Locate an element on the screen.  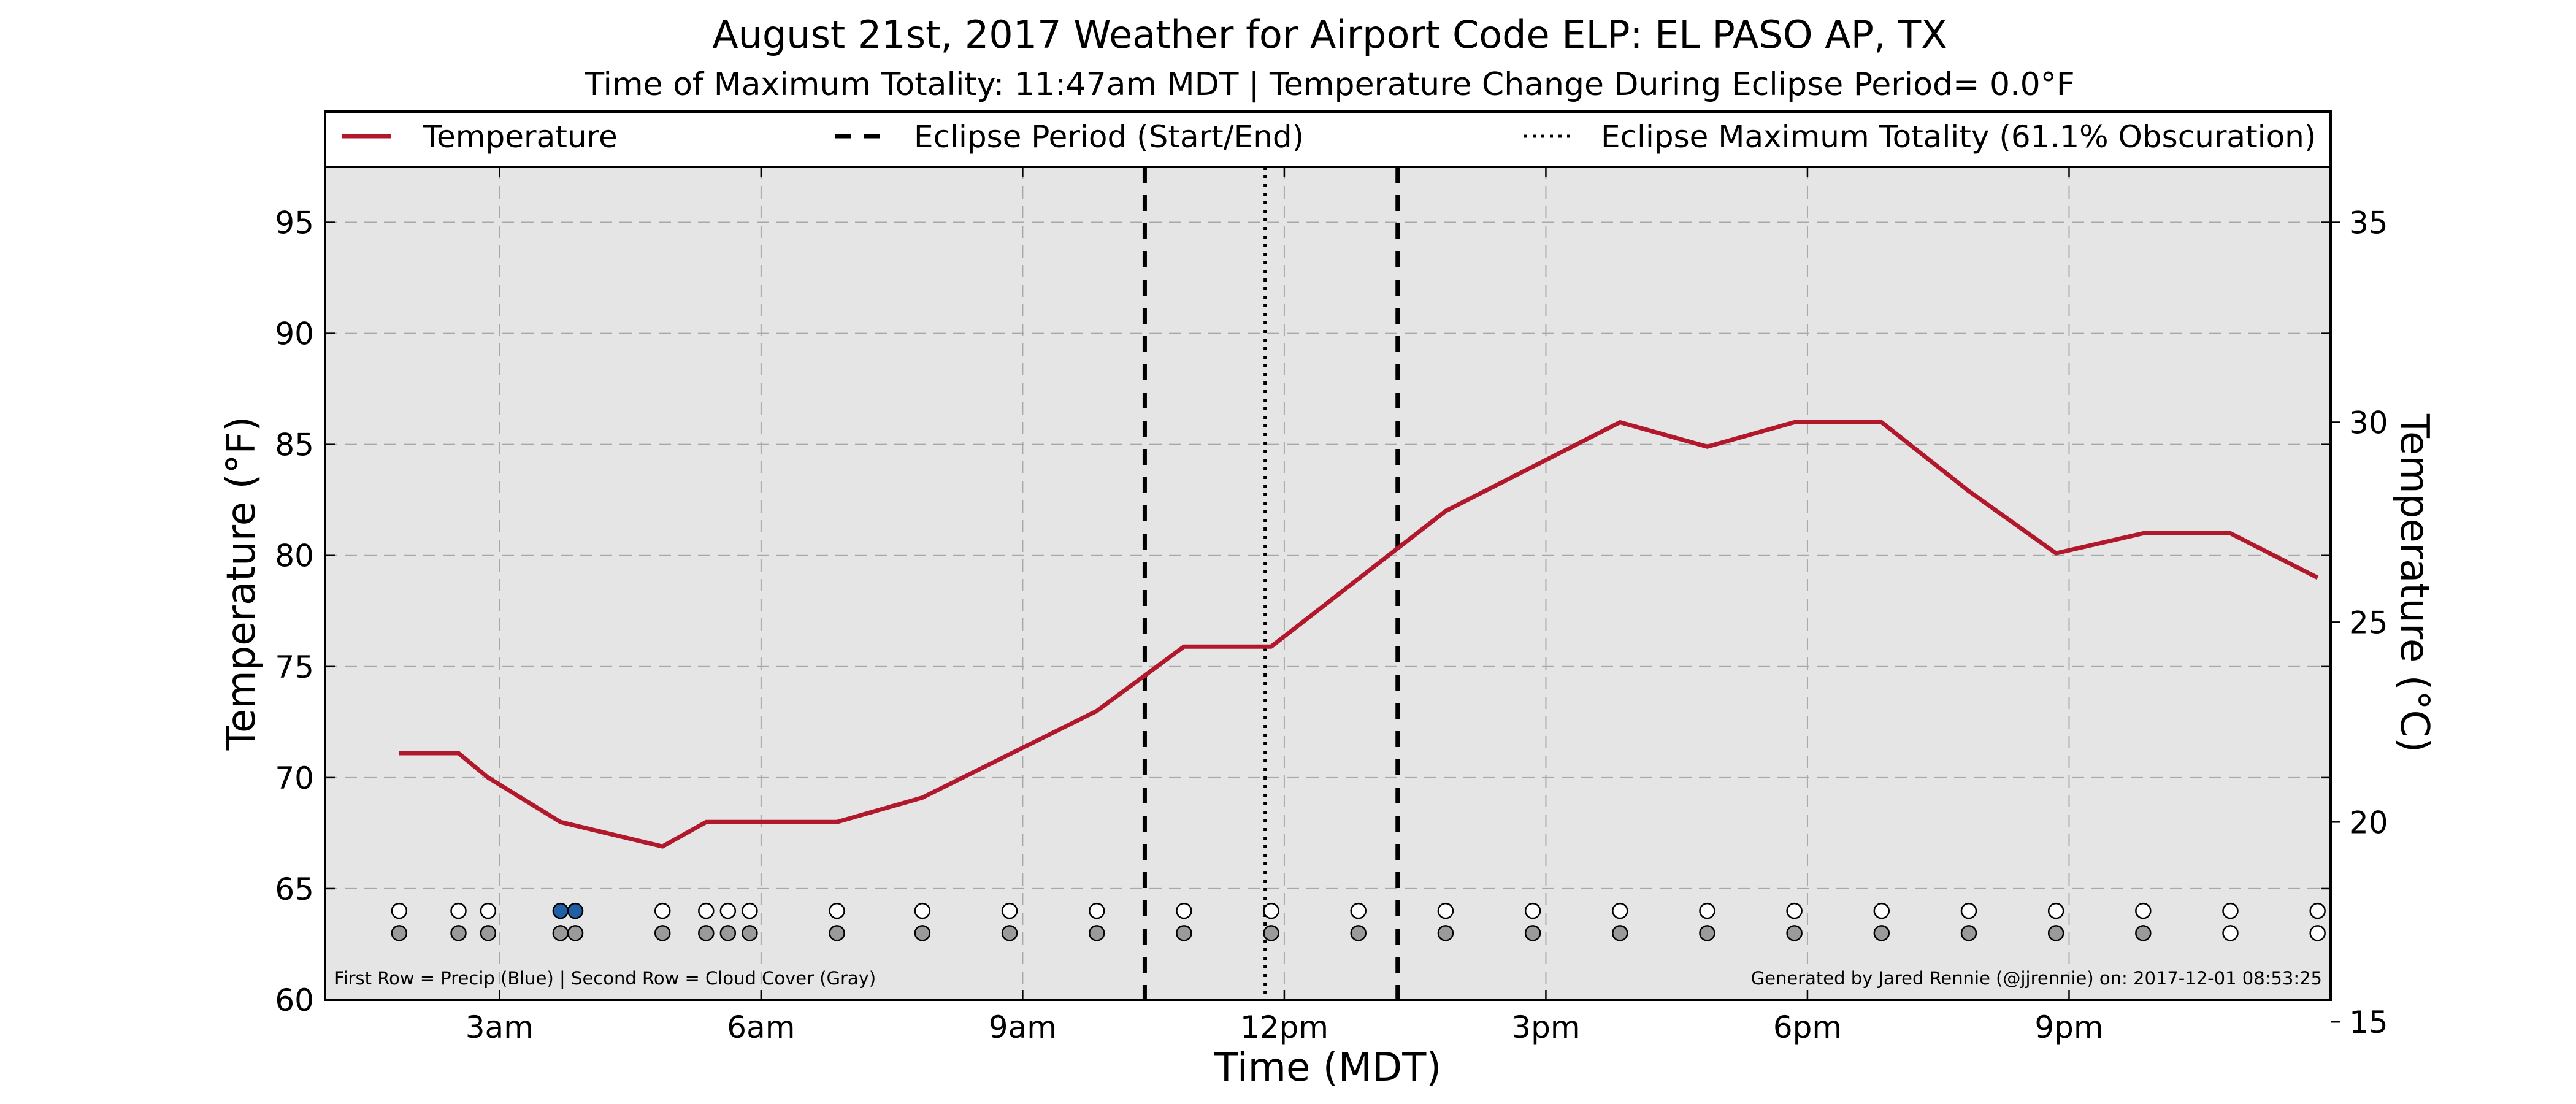
y2-tick-label: 30 is located at coordinates (2368, 422).